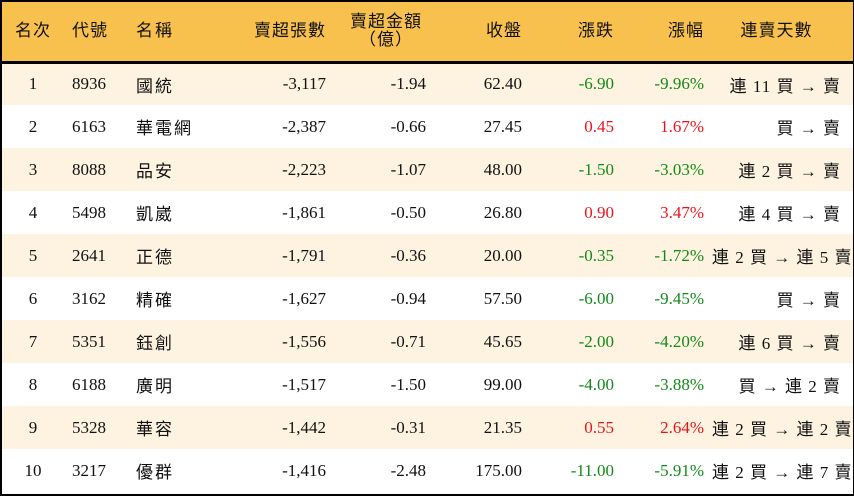  I want to click on change-pct-cell: 1.67%, so click(682, 126).